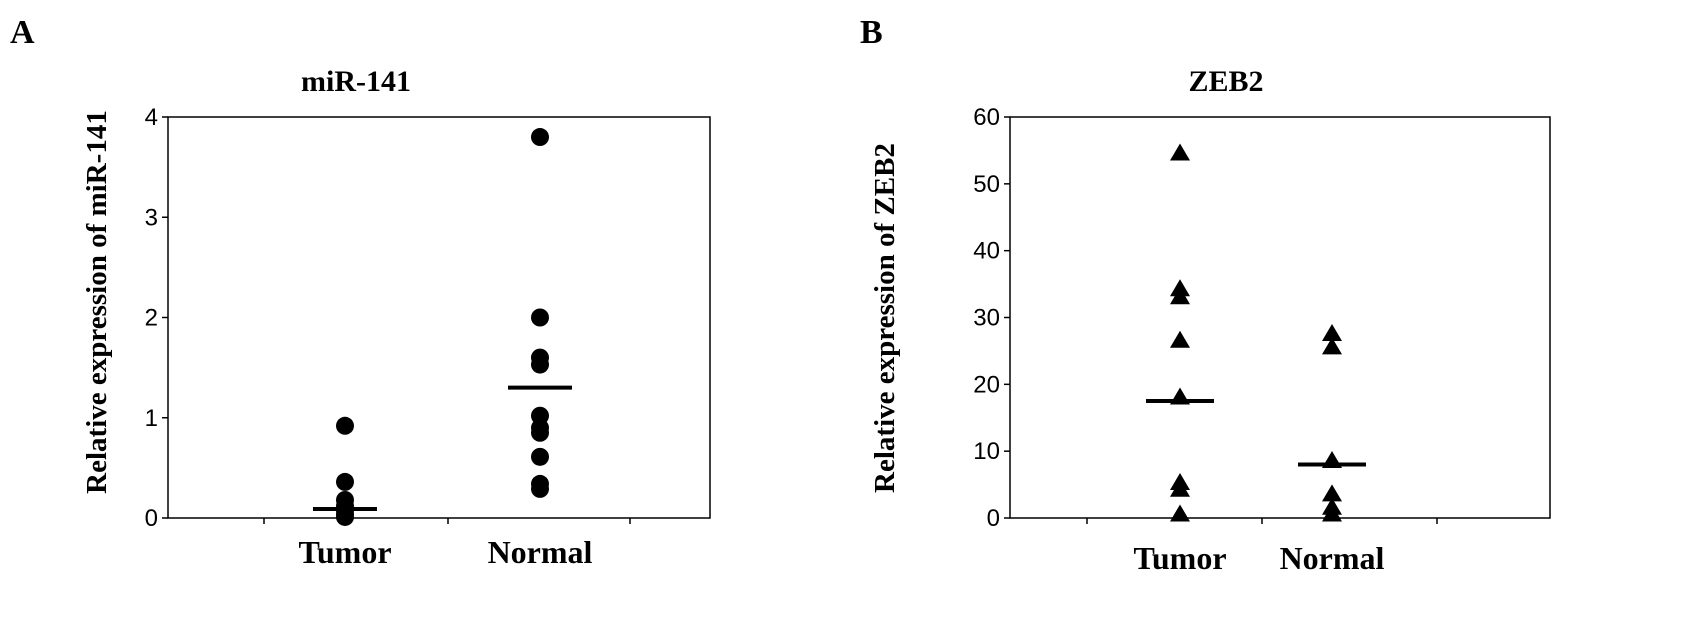  Describe the element at coordinates (986, 318) in the screenshot. I see `y-tick-label: 30` at that location.